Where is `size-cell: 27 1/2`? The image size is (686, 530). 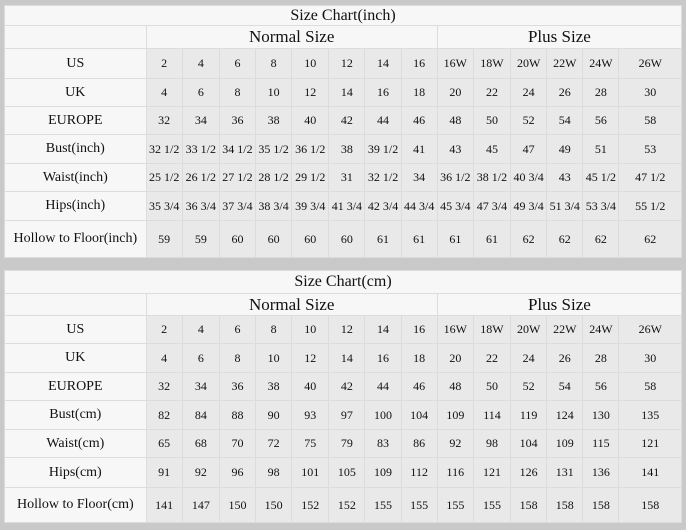 size-cell: 27 1/2 is located at coordinates (237, 177).